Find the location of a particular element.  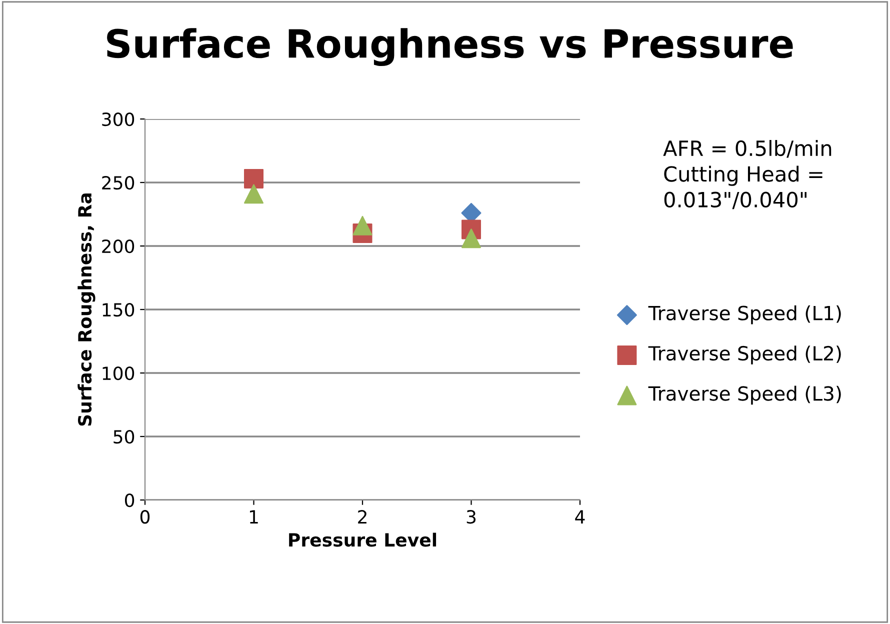

y-tick-label: 100 is located at coordinates (118, 373).